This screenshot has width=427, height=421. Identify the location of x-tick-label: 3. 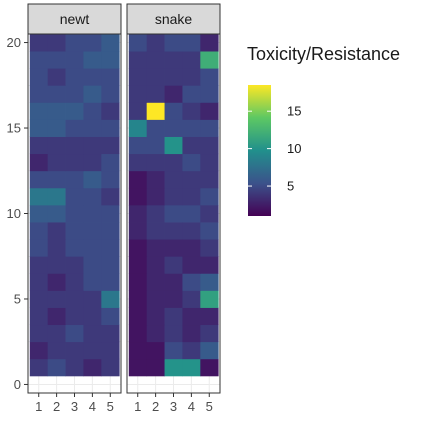
(74, 406).